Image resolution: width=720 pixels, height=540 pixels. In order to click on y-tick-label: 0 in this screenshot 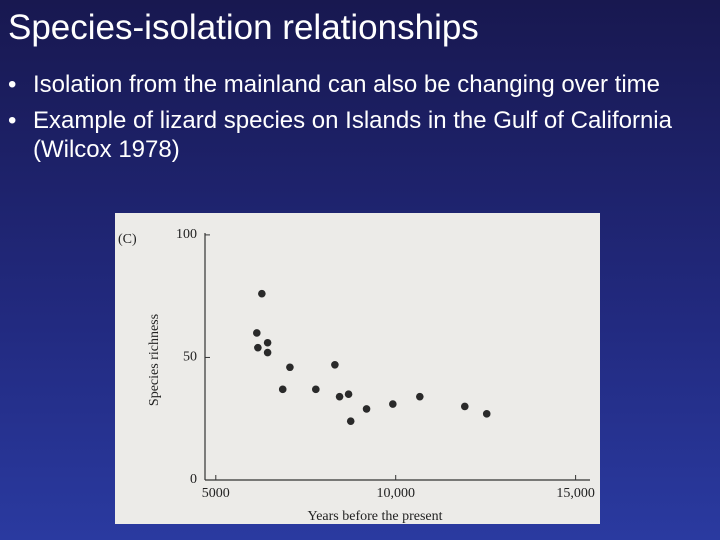, I will do `click(193, 479)`.